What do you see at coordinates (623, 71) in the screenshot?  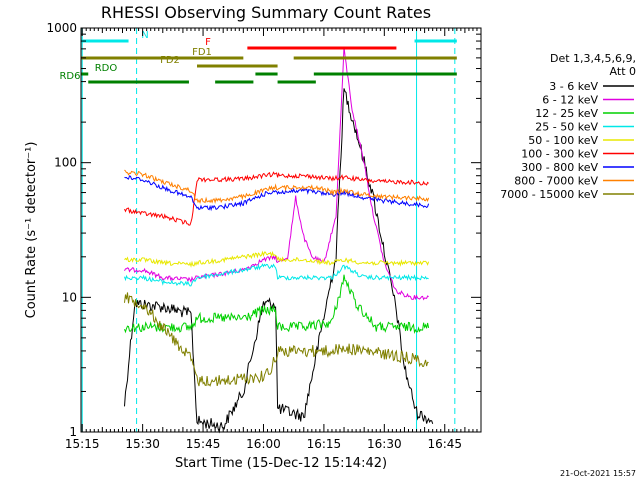 I see `legend-header-line: Att 0` at bounding box center [623, 71].